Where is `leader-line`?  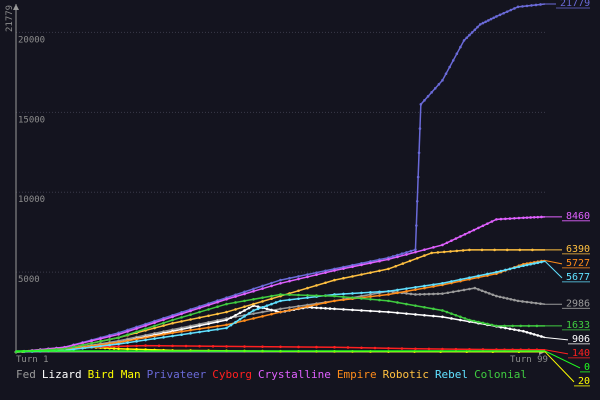 leader-line is located at coordinates (559, 367).